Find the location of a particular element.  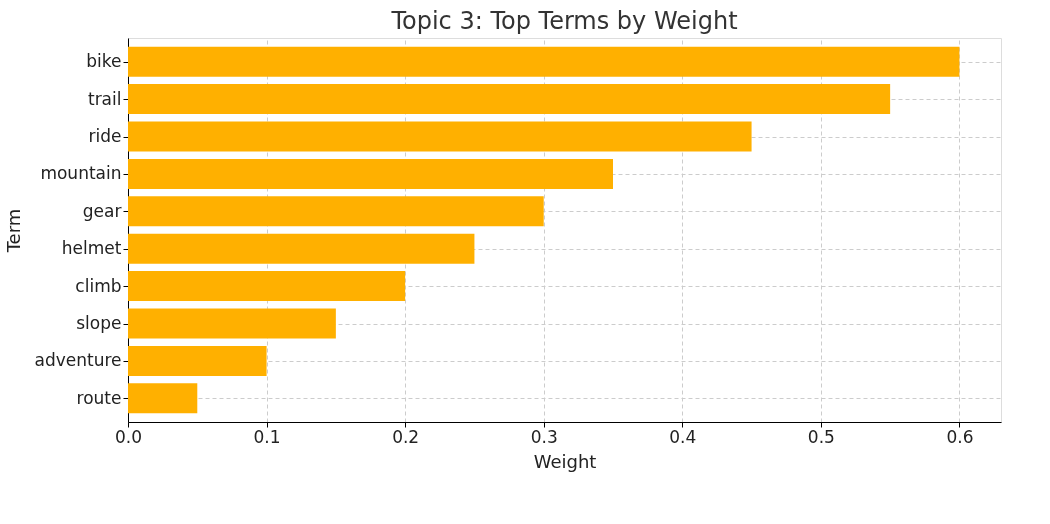

y-tick-label: helmet is located at coordinates (91, 248).